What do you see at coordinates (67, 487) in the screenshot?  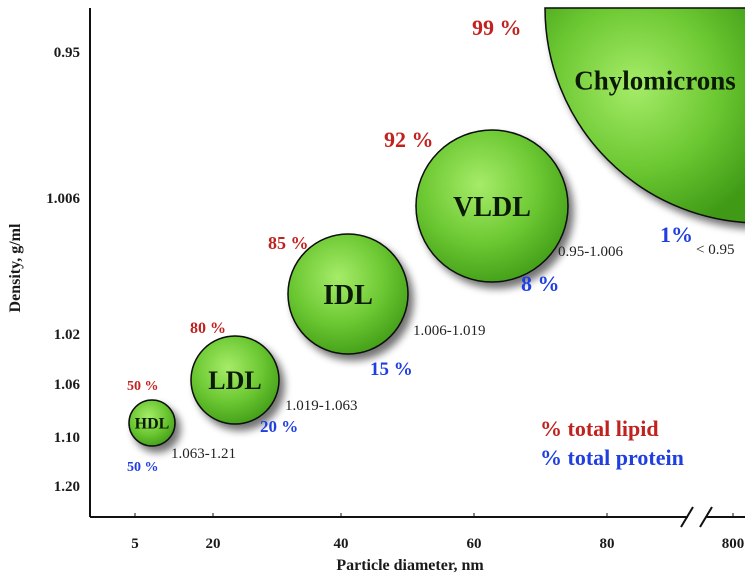 I see `y-tick-label: 1.20` at bounding box center [67, 487].